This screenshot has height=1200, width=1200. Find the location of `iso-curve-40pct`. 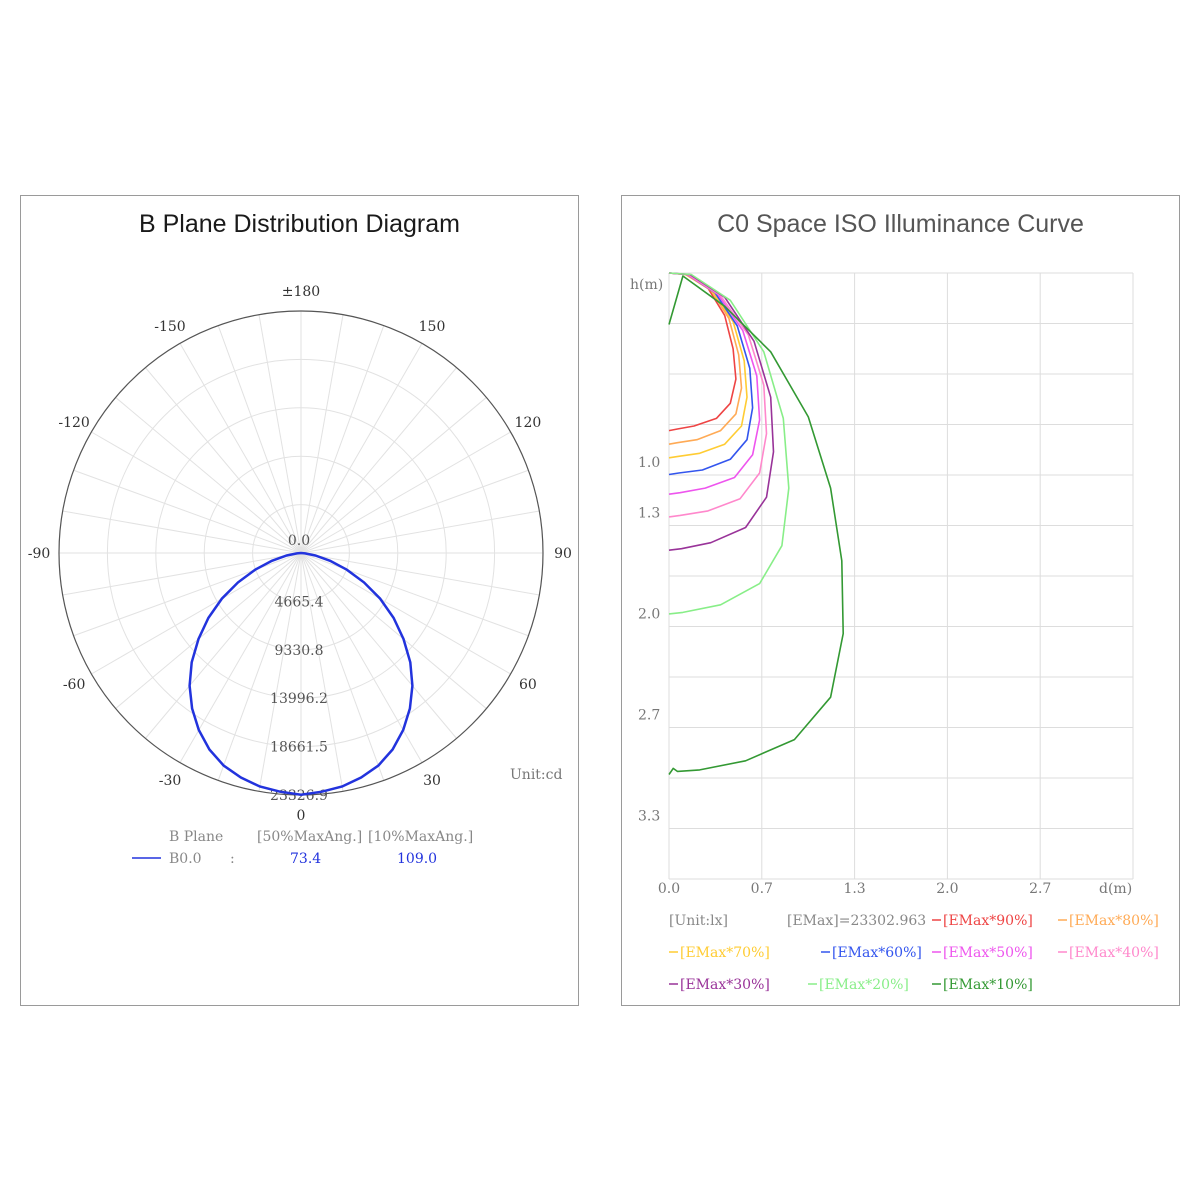

iso-curve-40pct is located at coordinates (718, 395).